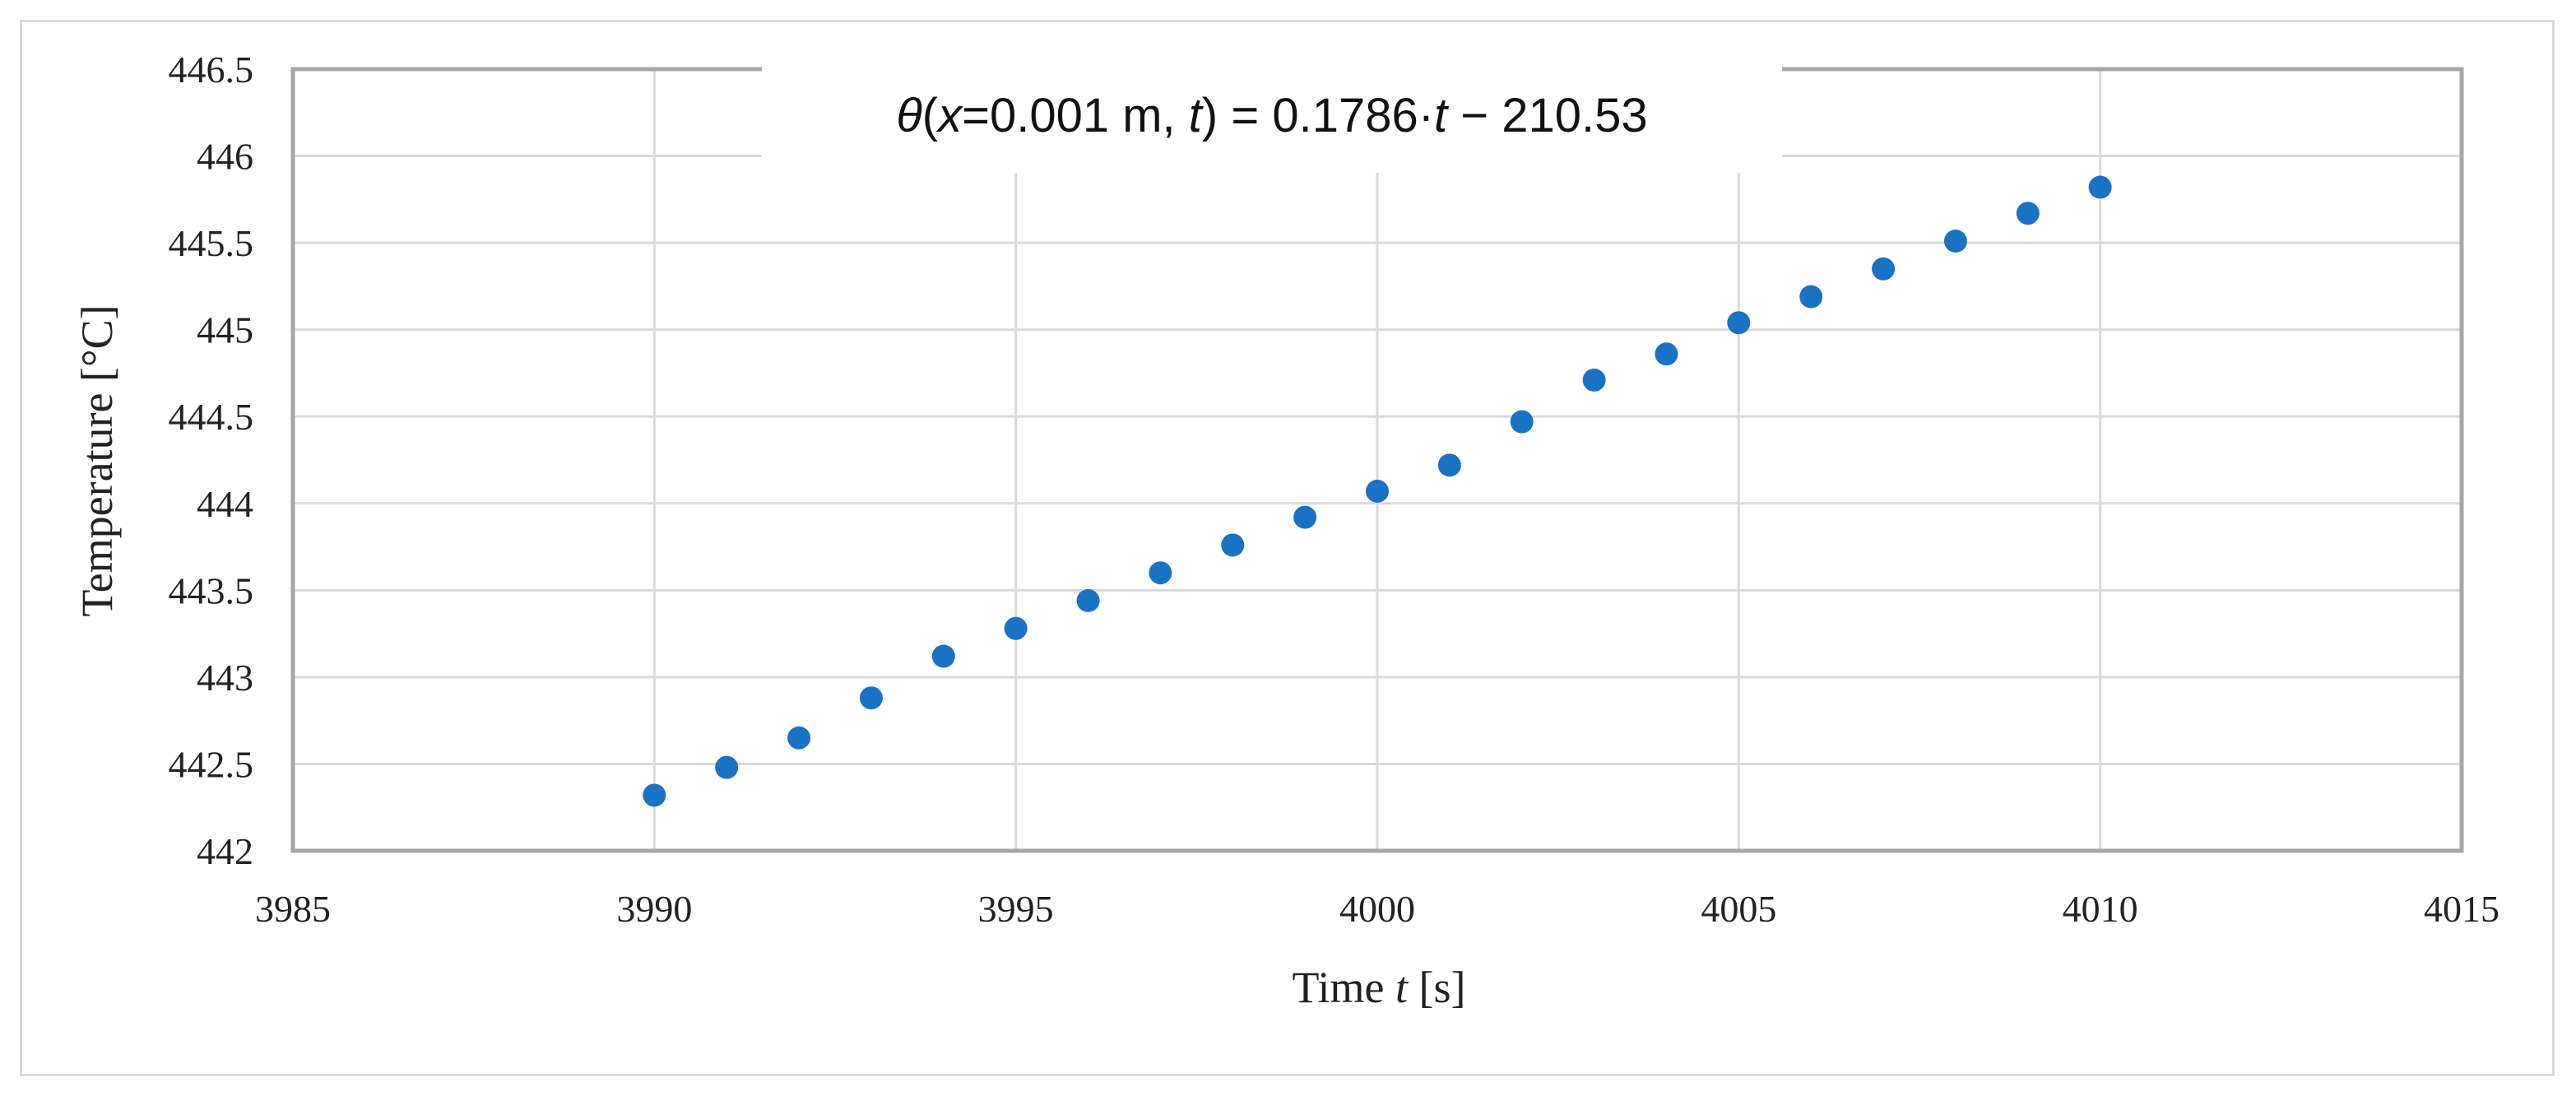  What do you see at coordinates (1016, 909) in the screenshot?
I see `x-tick-label: 3995` at bounding box center [1016, 909].